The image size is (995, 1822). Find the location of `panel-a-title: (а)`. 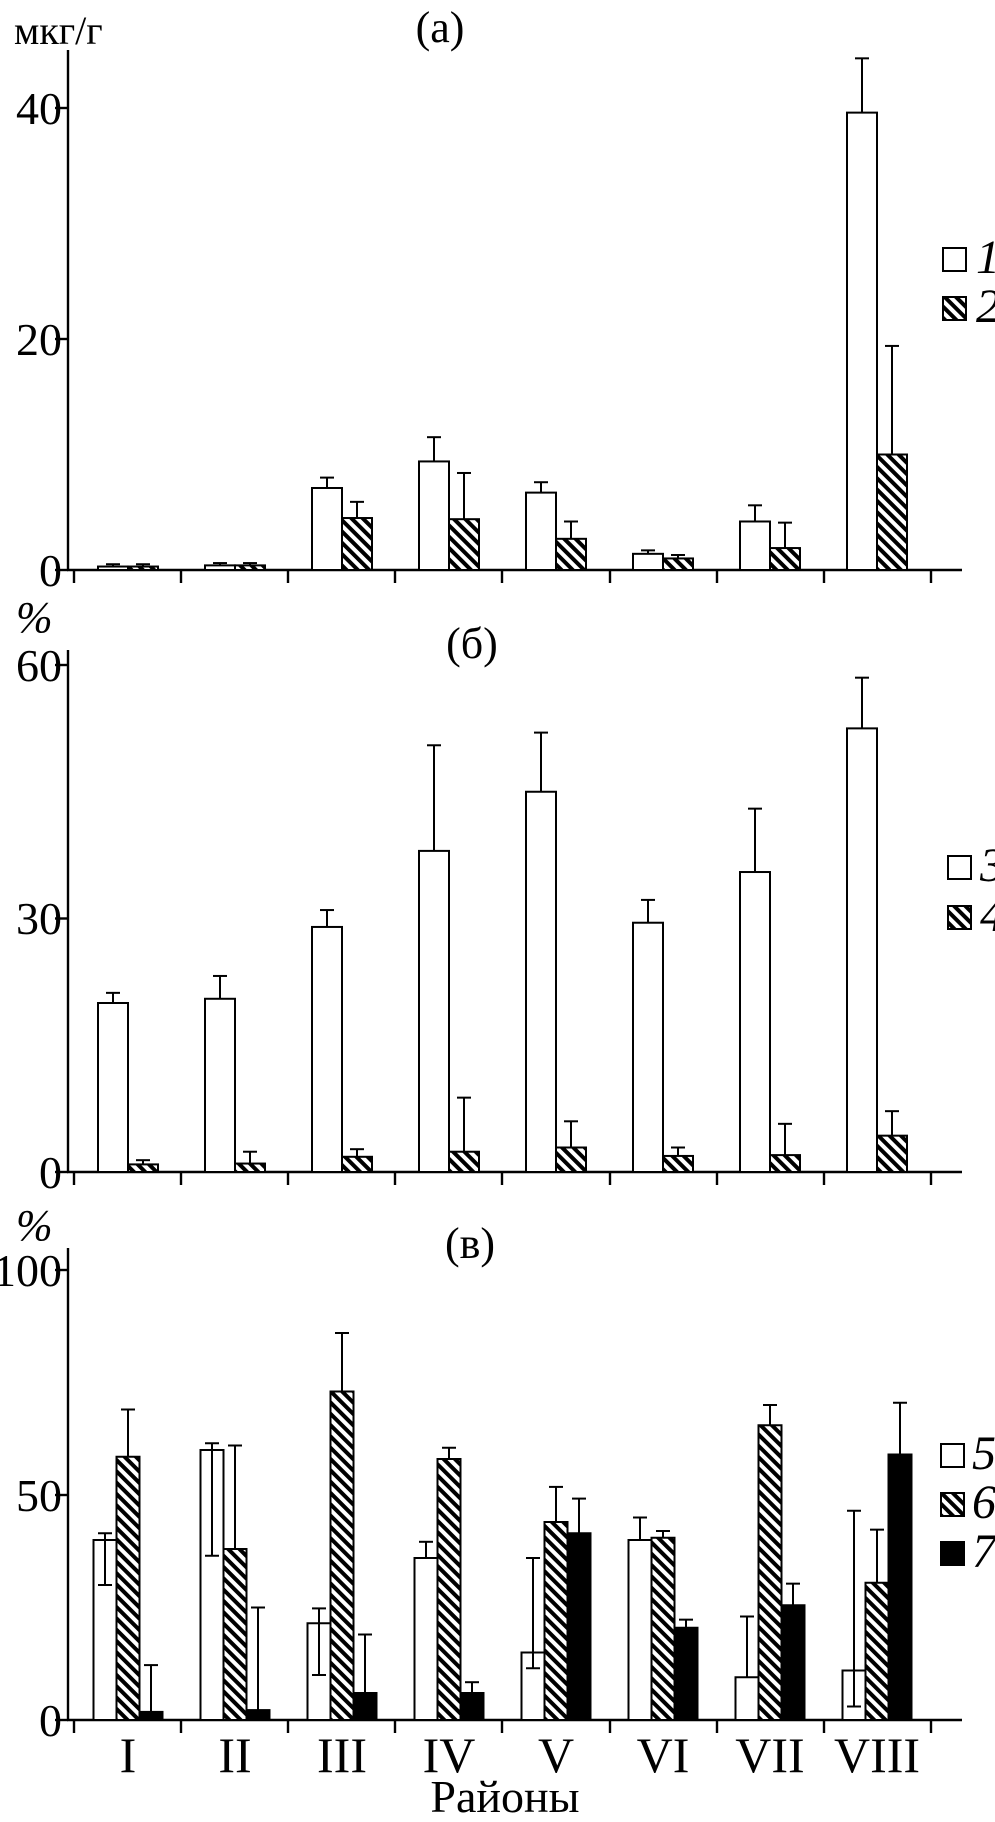

panel-a-title: (а) is located at coordinates (440, 27).